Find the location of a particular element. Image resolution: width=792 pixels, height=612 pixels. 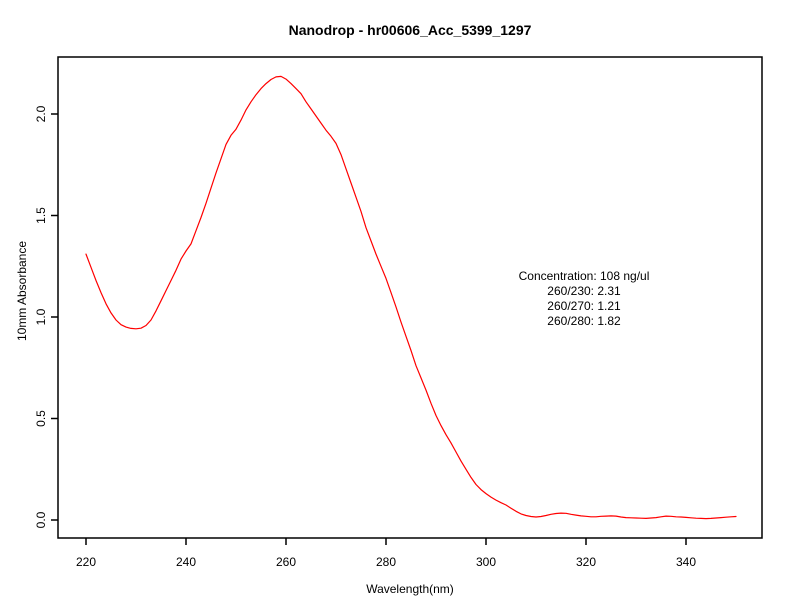

y-axis-label: 10mm Absorbance is located at coordinates (22, 291).